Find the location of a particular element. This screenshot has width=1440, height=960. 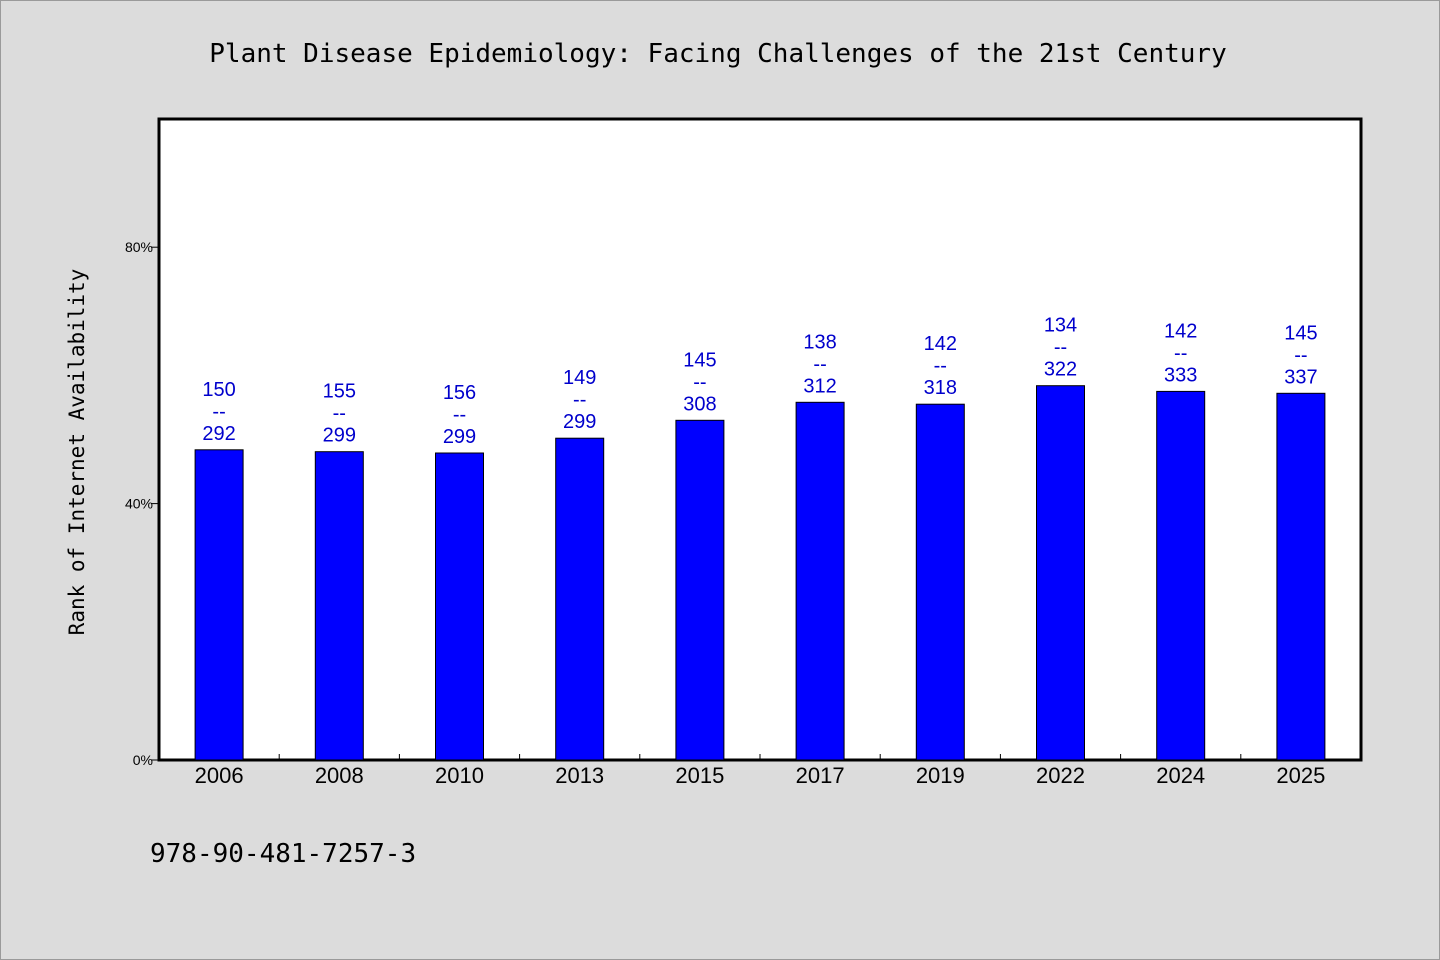

data-label-top-2025: 145 is located at coordinates (1300, 333).